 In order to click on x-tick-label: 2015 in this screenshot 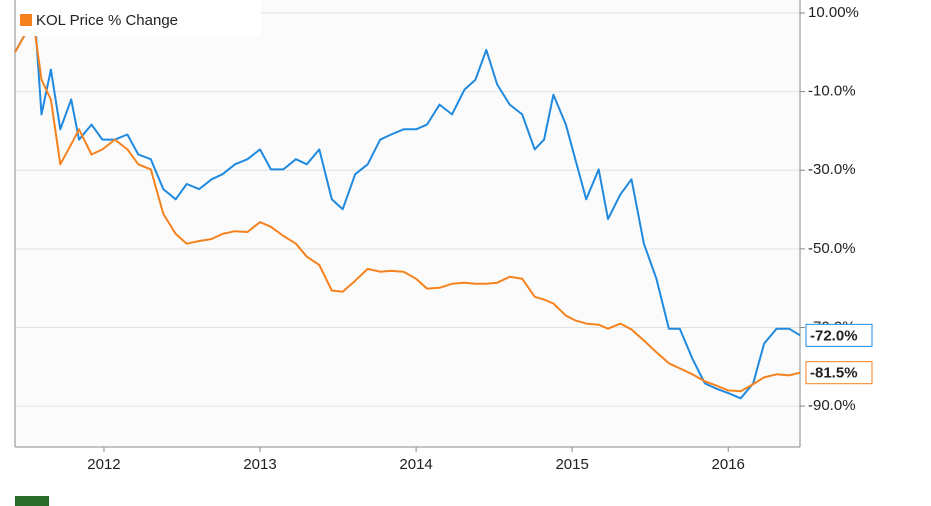, I will do `click(571, 464)`.